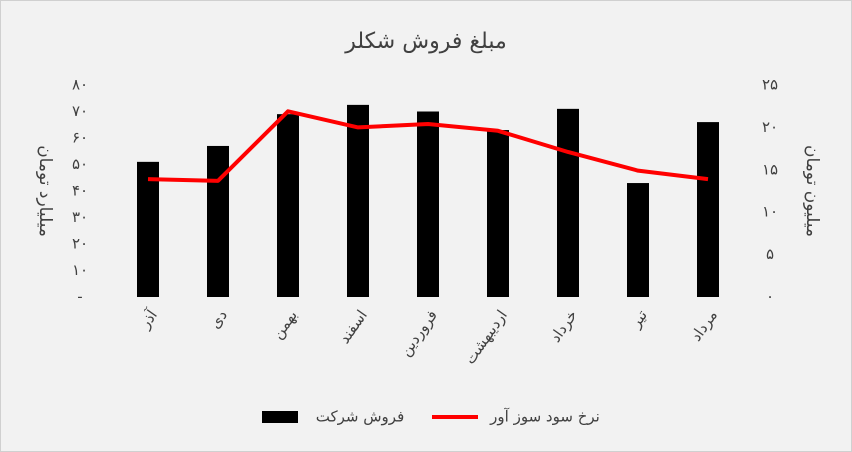 The height and width of the screenshot is (452, 852). Describe the element at coordinates (544, 417) in the screenshot. I see `legend-label: نرخ سود سوز آور` at that location.